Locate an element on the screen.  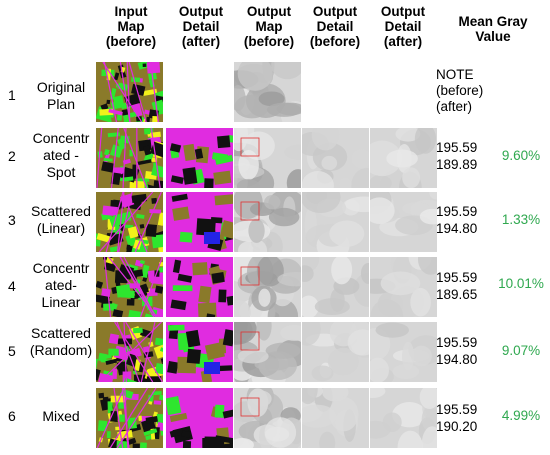
note-legend: NOTE (before) (after) is located at coordinates (459, 91).